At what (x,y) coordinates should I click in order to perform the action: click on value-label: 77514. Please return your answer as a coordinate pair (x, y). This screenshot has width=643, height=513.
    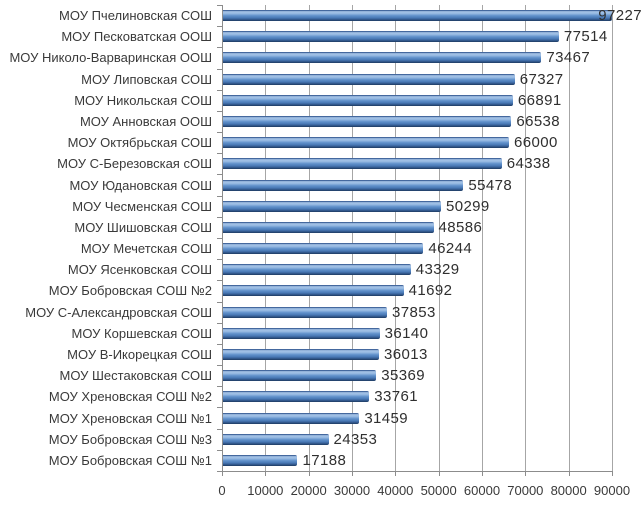
    Looking at the image, I should click on (585, 37).